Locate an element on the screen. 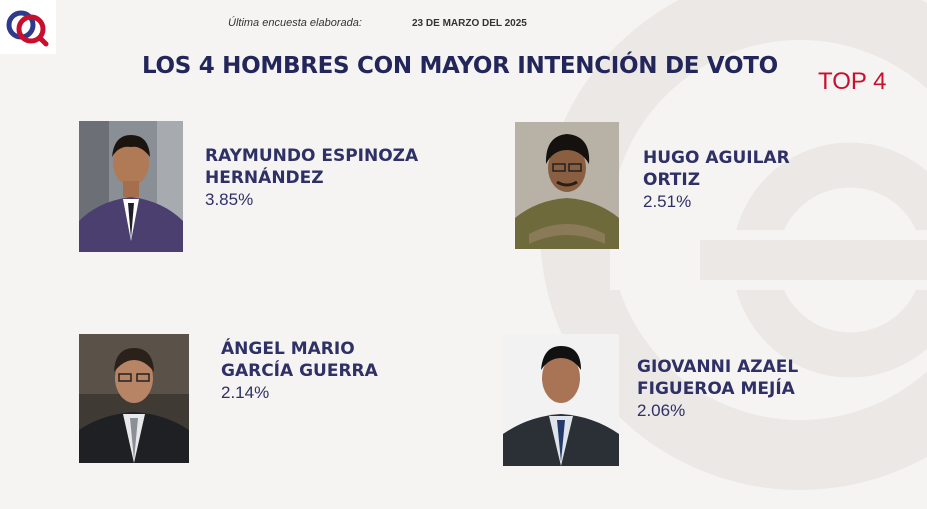 The width and height of the screenshot is (927, 509). candidate-name-line2: FIGUEROA MEJÍA is located at coordinates (716, 389).